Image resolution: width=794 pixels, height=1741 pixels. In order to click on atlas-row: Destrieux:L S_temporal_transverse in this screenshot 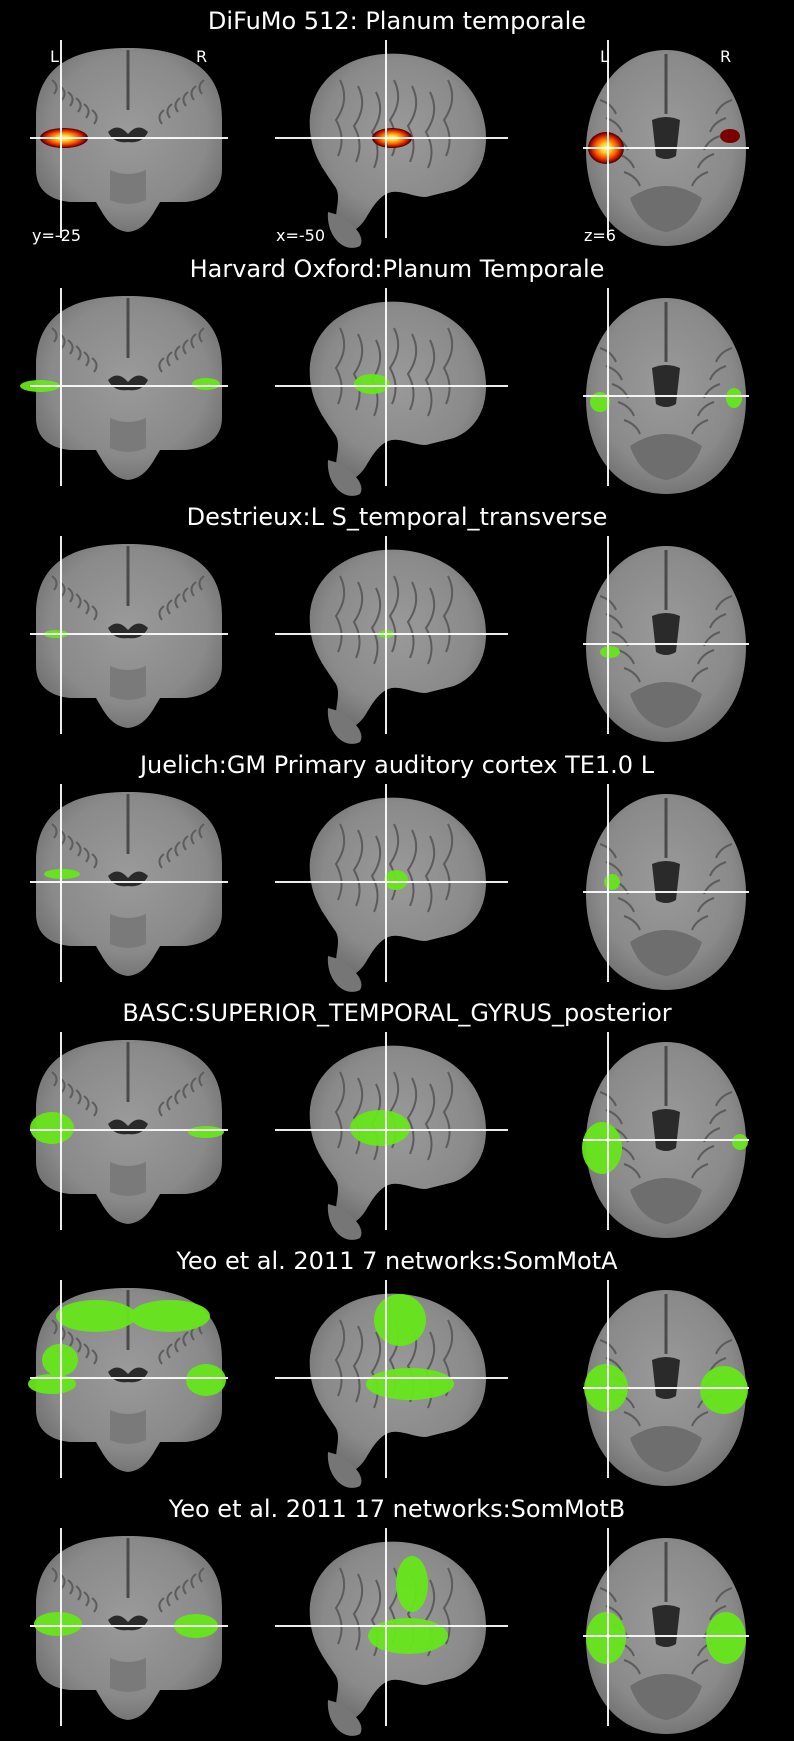, I will do `click(389, 623)`.